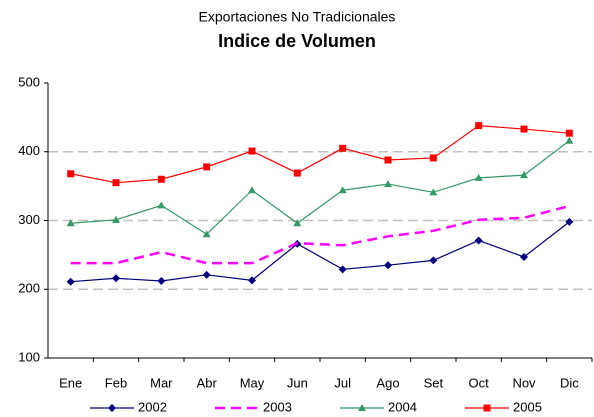  What do you see at coordinates (297, 17) in the screenshot?
I see `chart-title: Exportaciones No Tradicionales` at bounding box center [297, 17].